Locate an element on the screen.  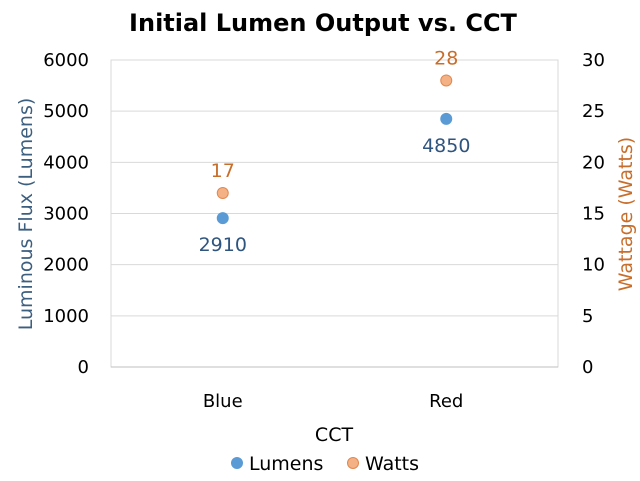
legend-label-lumens: Lumens is located at coordinates (286, 464).